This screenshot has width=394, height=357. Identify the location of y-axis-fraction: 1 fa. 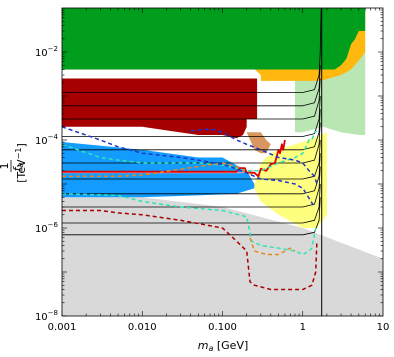
(12, 166).